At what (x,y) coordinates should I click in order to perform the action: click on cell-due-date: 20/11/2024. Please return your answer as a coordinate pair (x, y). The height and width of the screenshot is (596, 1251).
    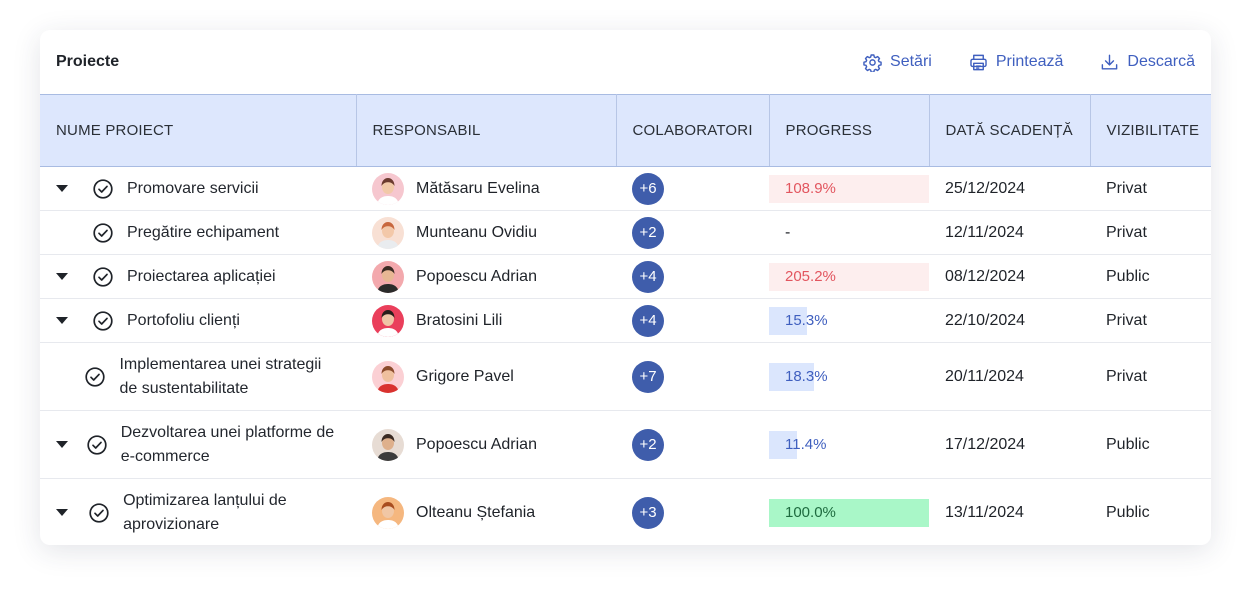
    Looking at the image, I should click on (1009, 376).